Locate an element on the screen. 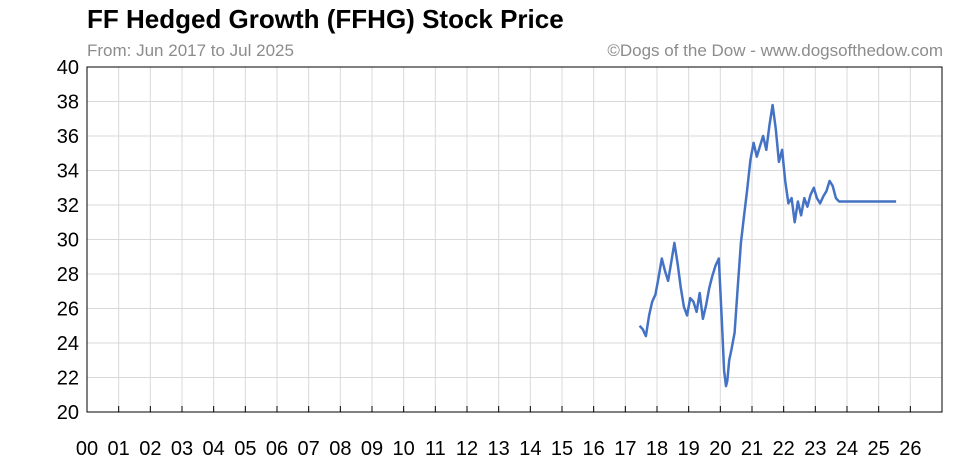 The height and width of the screenshot is (465, 958). y-tick-label: 26 is located at coordinates (68, 310).